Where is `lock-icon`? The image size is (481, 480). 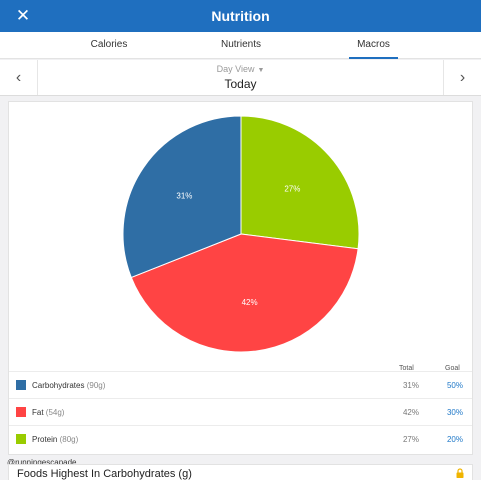 lock-icon is located at coordinates (460, 473).